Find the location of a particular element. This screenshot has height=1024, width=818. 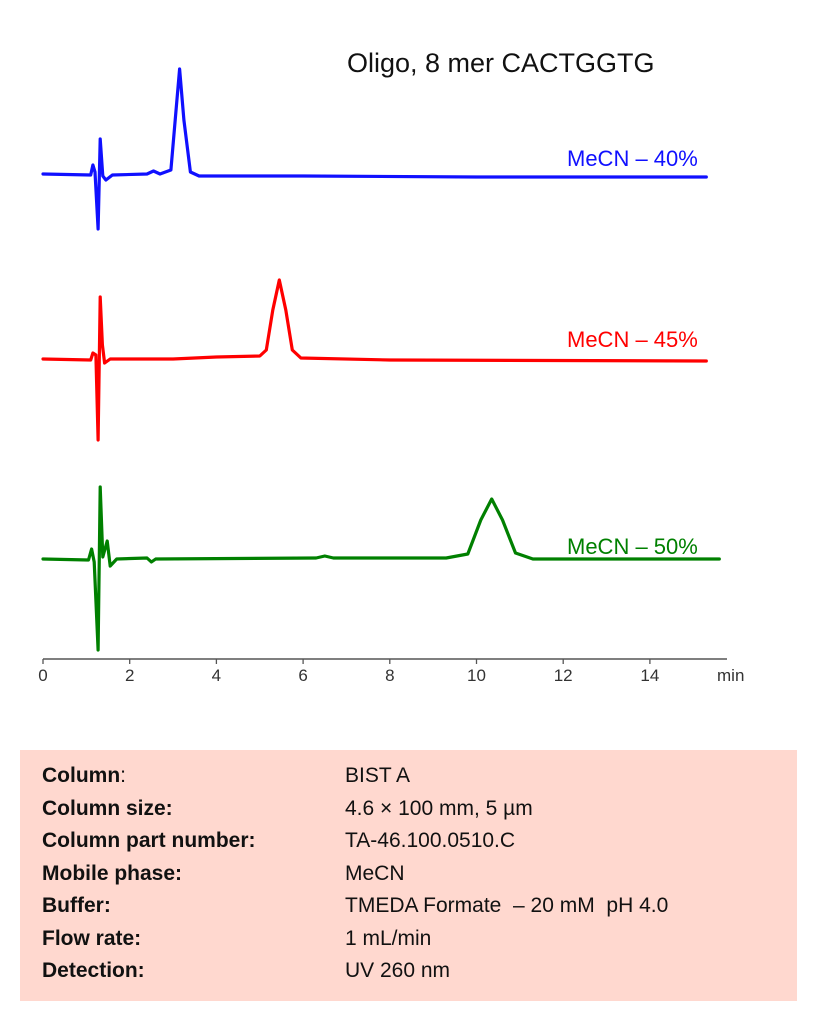

x-tick-label: 14 is located at coordinates (650, 675).